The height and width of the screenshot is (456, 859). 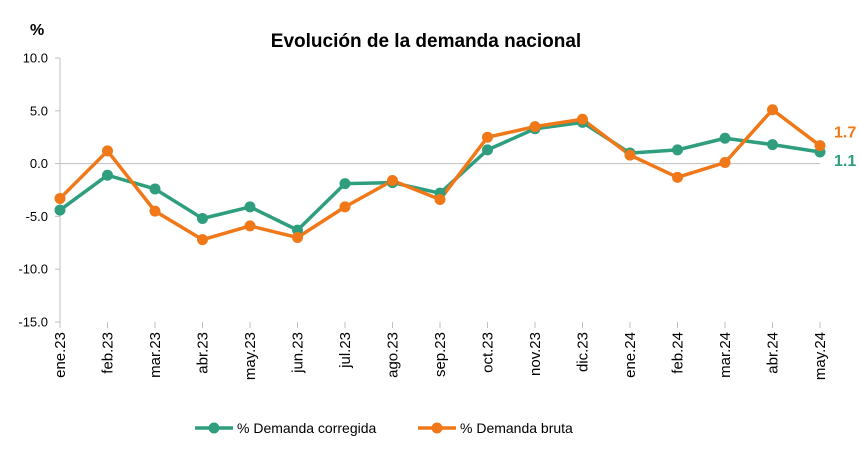 I want to click on x-tick-label: nov.23, so click(x=535, y=354).